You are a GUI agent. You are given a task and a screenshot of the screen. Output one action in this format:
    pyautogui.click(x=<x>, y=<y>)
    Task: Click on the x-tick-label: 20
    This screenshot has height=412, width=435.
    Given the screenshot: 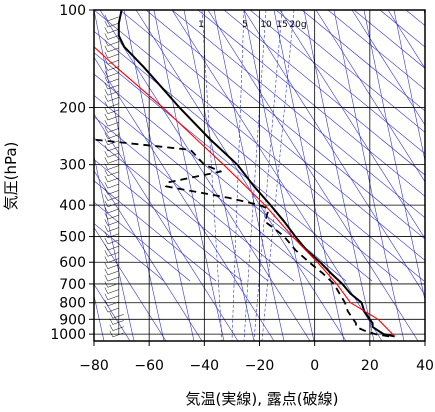 What is the action you would take?
    pyautogui.click(x=370, y=366)
    